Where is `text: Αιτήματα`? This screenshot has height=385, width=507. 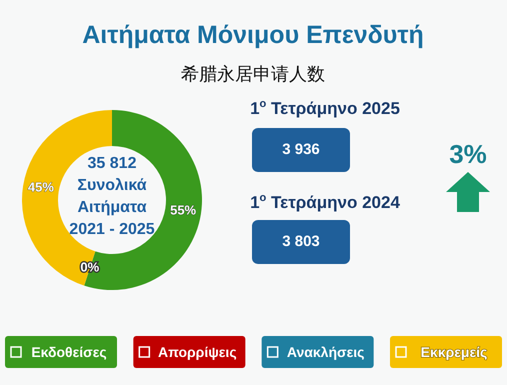 text: Αιτήματα is located at coordinates (112, 207).